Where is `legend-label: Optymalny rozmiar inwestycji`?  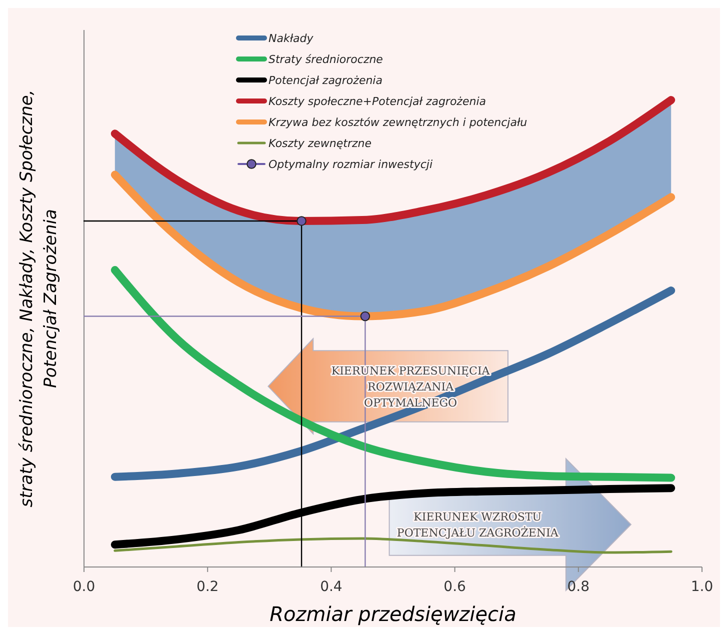 legend-label: Optymalny rozmiar inwestycji is located at coordinates (350, 164).